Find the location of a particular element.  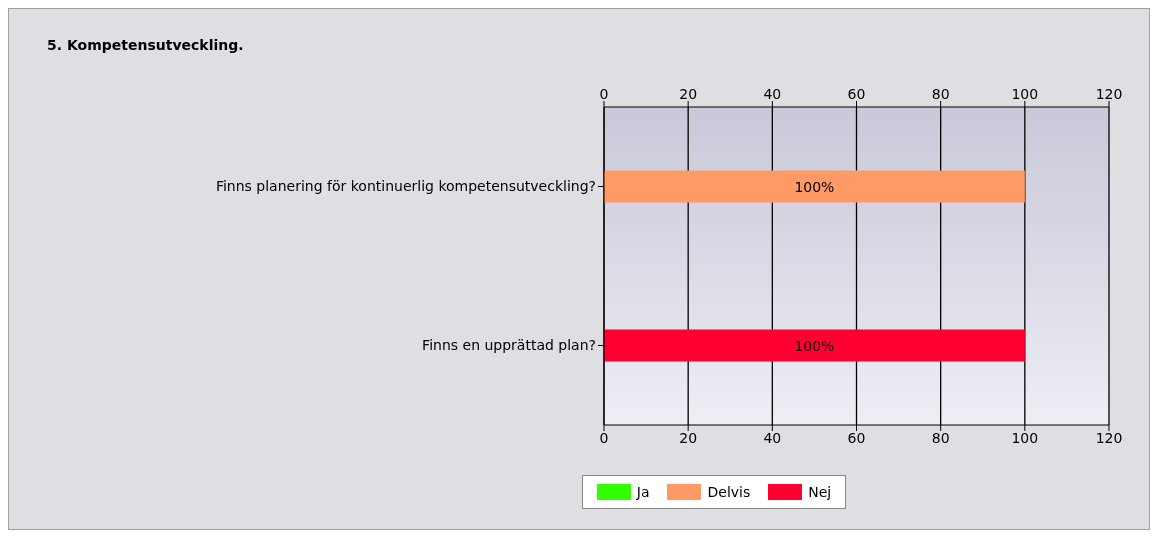

x-tick-label: 80 is located at coordinates (940, 437).